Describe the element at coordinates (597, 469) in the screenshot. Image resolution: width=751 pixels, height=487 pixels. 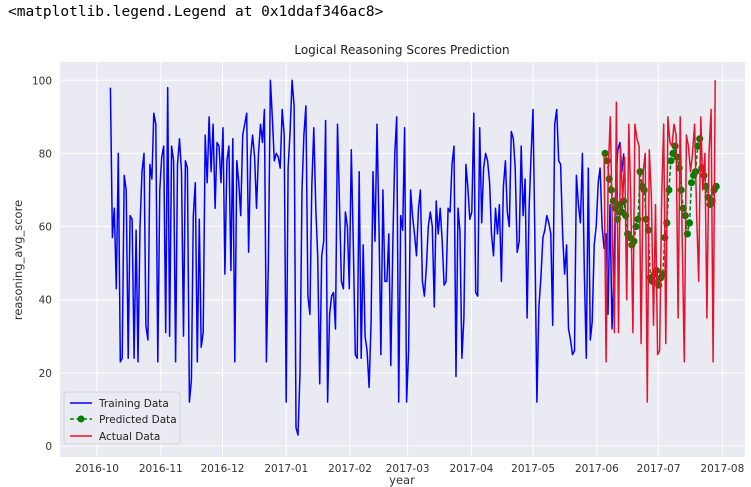
I see `x-tick-label: 2017-06` at that location.